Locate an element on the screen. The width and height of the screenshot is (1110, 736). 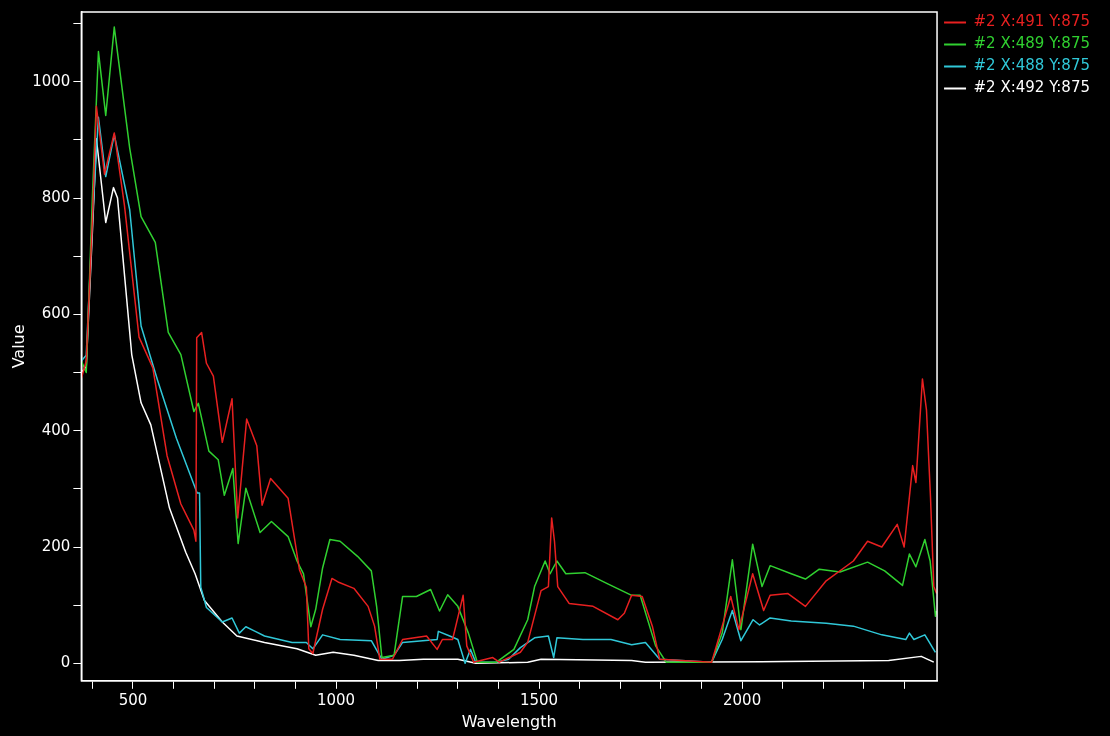
y-tick-label: 400 is located at coordinates (56, 429).